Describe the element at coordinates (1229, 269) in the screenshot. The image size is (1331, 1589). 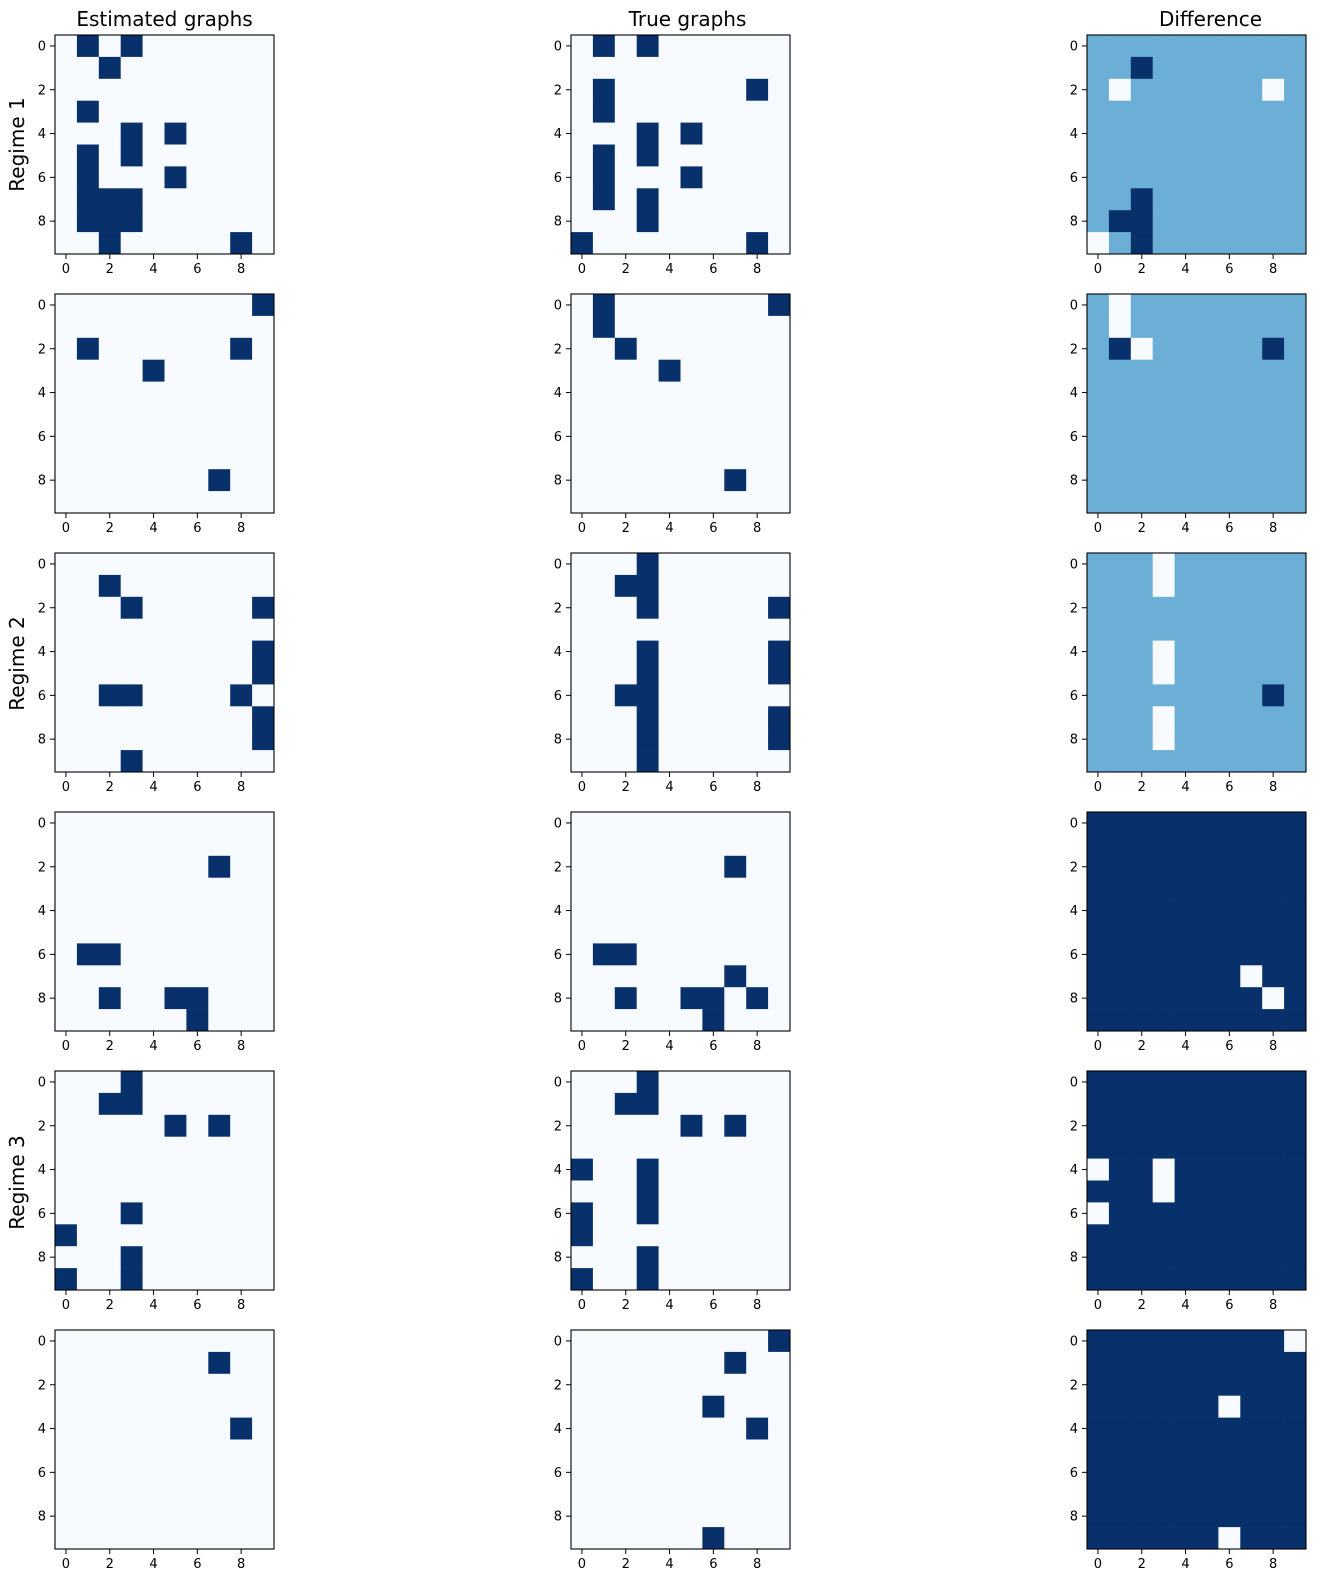
I see `x-tick-label: 6` at that location.